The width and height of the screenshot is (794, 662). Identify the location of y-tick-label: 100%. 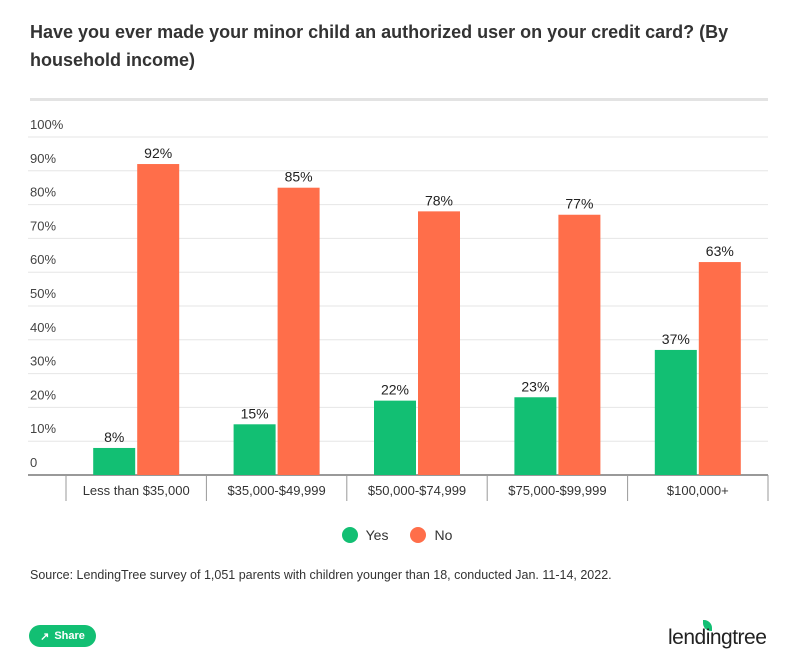
(47, 124).